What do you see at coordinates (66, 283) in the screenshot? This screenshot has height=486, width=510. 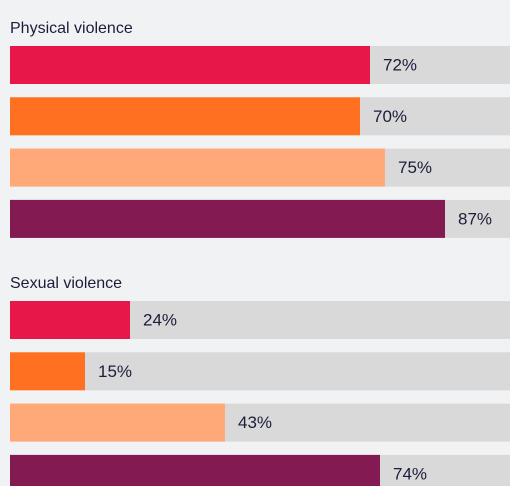 I see `panel-title: Sexual violence` at bounding box center [66, 283].